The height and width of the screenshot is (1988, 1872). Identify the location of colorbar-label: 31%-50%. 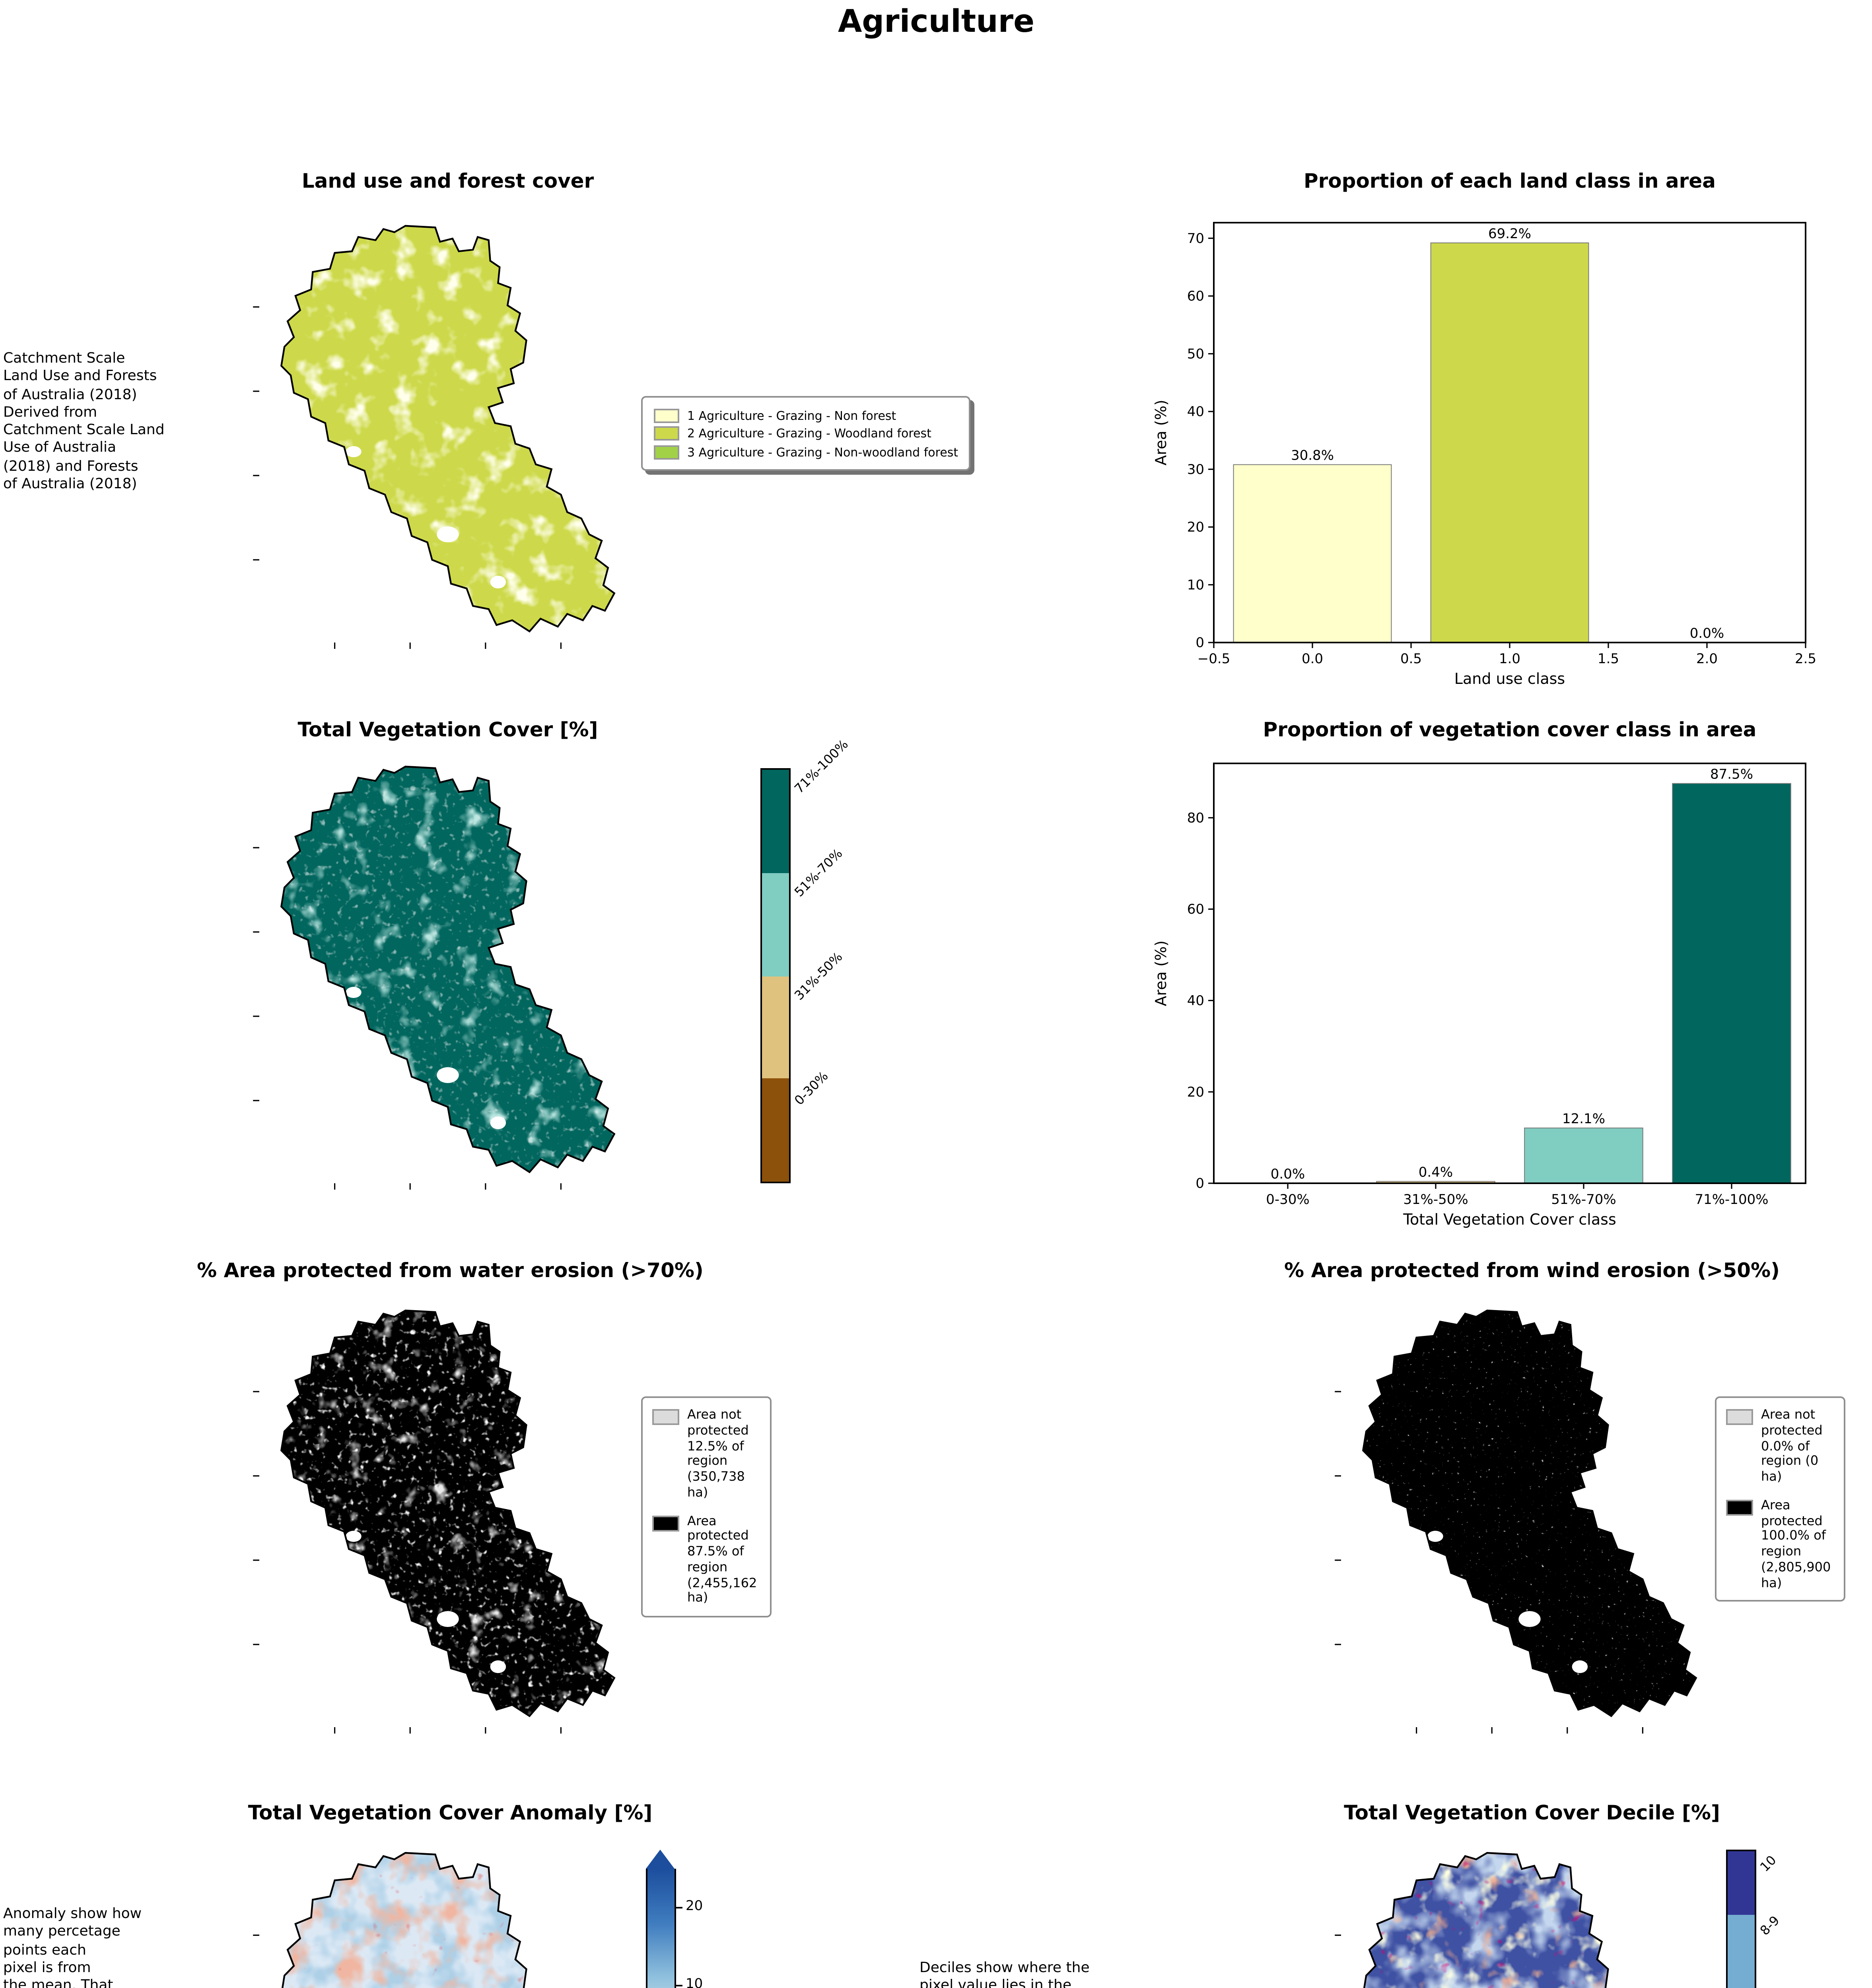
(819, 976).